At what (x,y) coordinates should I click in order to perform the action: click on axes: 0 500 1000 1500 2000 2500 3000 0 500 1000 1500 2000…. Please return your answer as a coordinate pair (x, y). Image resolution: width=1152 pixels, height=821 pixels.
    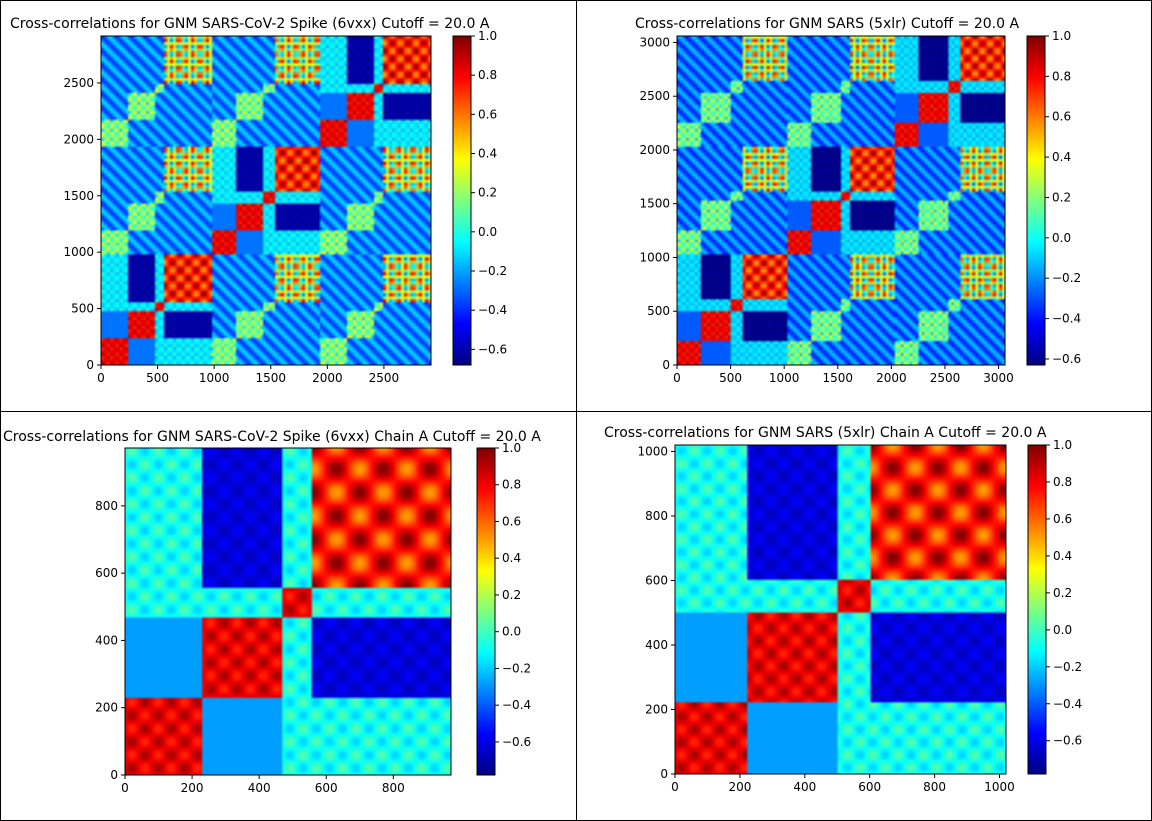
    Looking at the image, I should click on (826, 210).